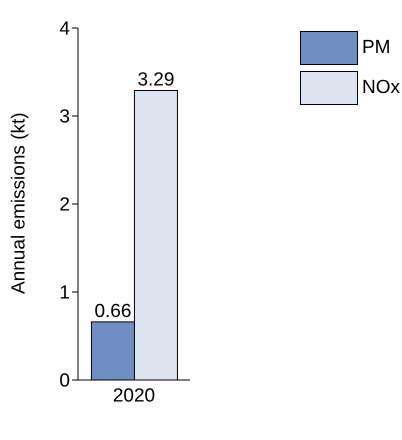  I want to click on y-tick-label: 2, so click(64, 205).